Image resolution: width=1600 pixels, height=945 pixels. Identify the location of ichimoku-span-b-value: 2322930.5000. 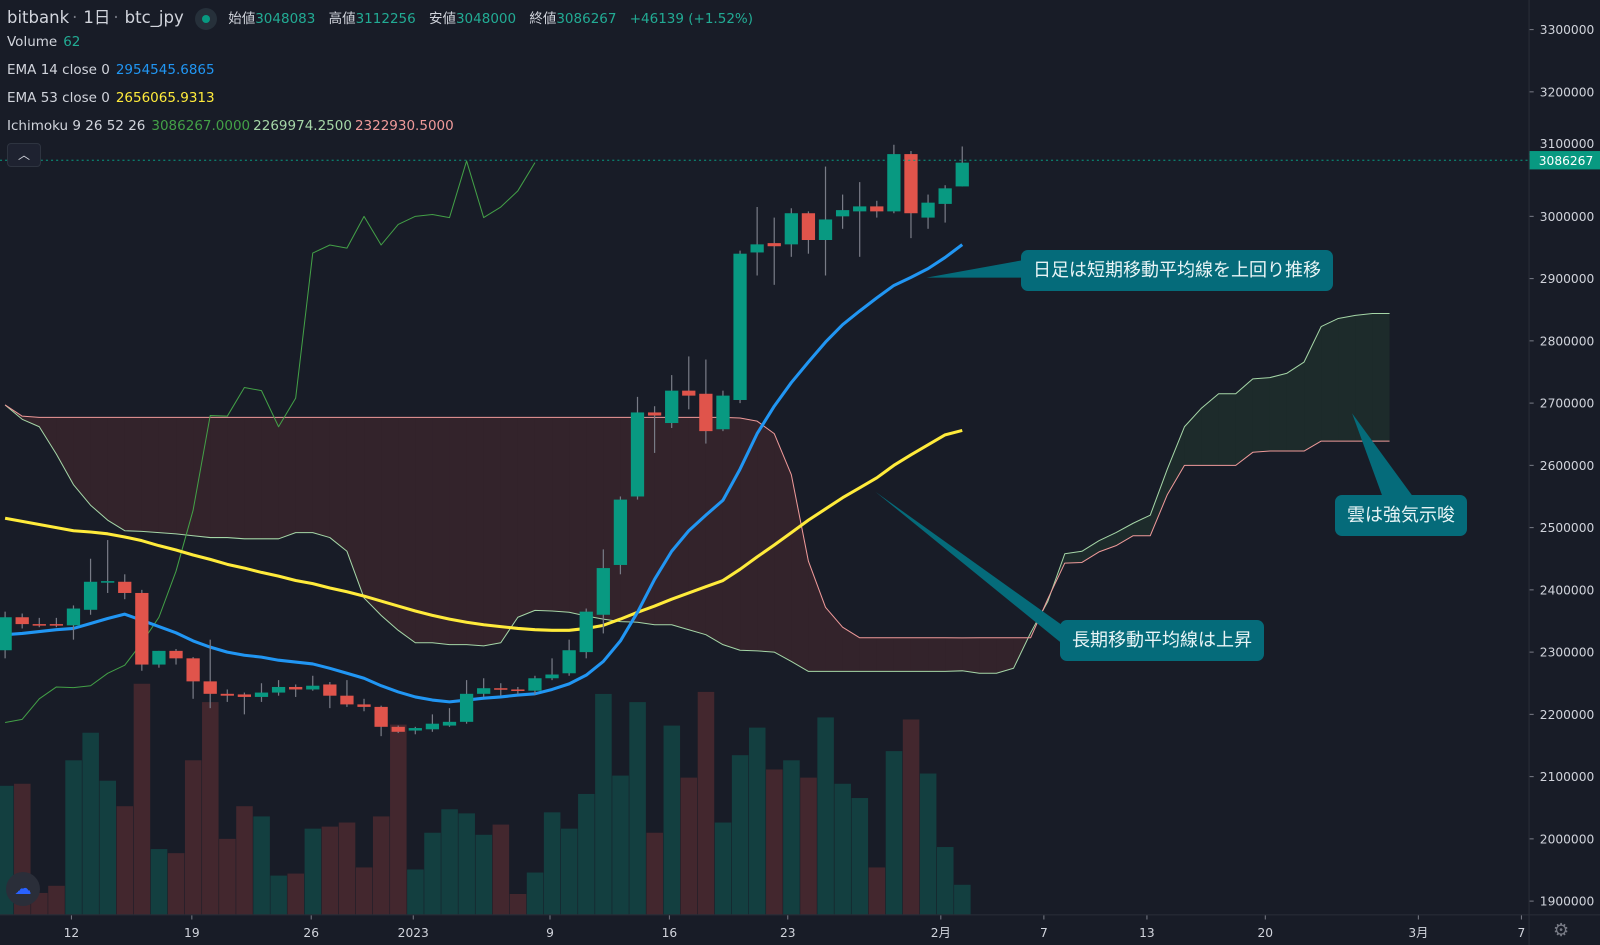
(404, 126).